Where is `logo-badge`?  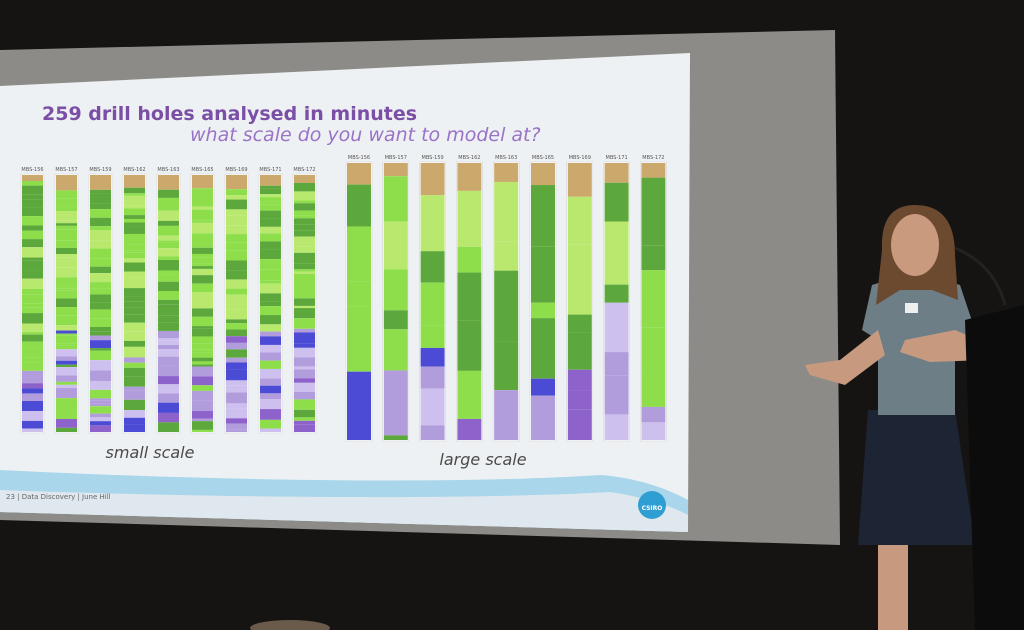 logo-badge is located at coordinates (652, 505).